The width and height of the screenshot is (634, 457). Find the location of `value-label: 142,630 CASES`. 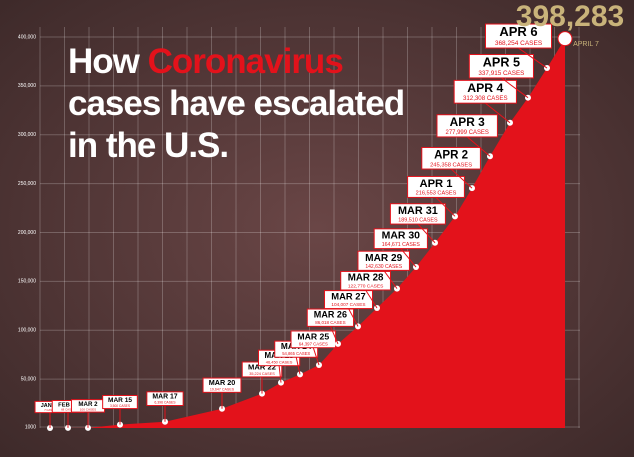

value-label: 142,630 CASES is located at coordinates (383, 267).